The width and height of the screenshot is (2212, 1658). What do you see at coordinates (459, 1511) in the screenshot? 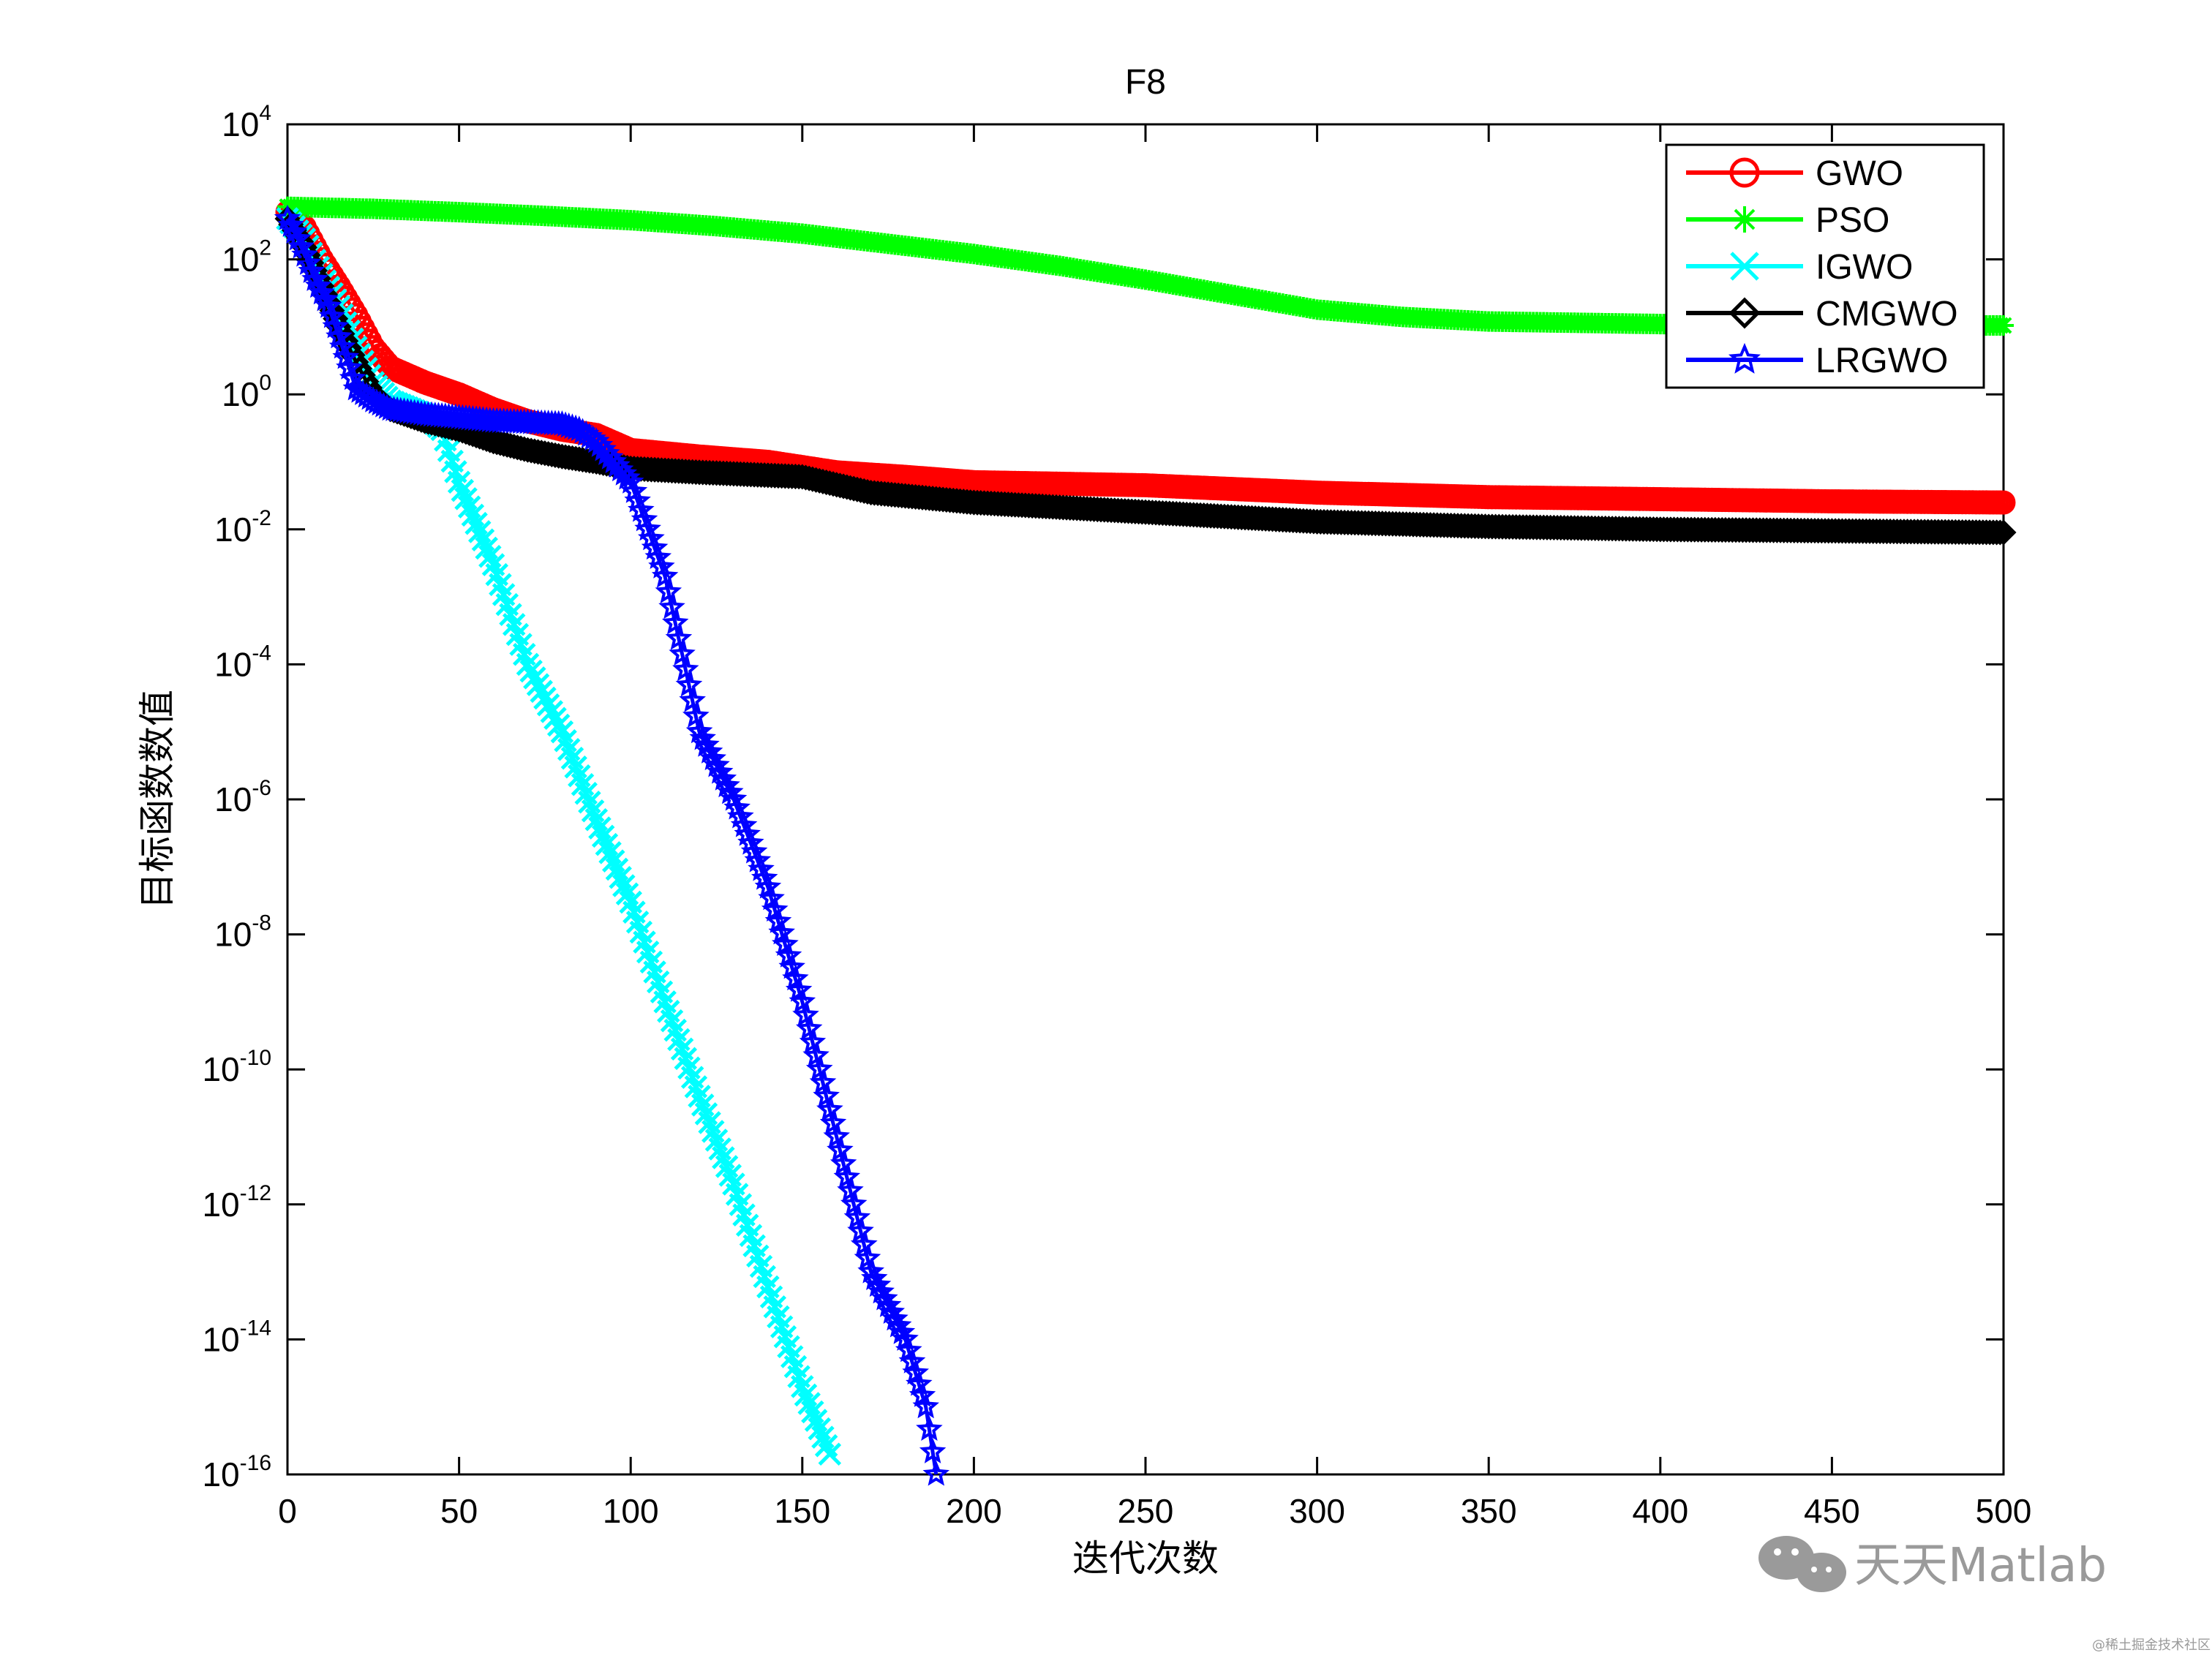
I see `x-tick-label: 50` at bounding box center [459, 1511].